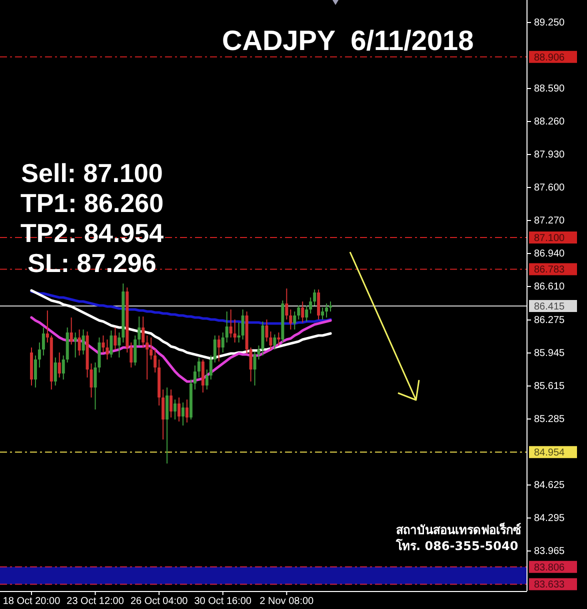 Image resolution: width=587 pixels, height=609 pixels. What do you see at coordinates (458, 529) in the screenshot?
I see `text: สถาบันสอนเทรดฟอเร็กซ์` at bounding box center [458, 529].